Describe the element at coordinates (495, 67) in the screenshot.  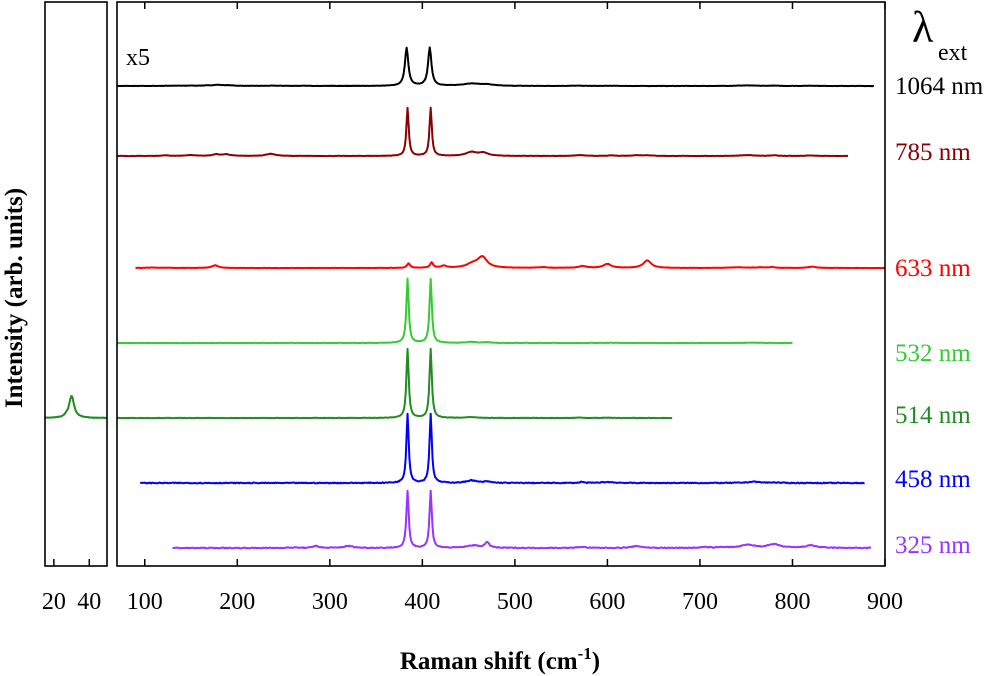
I see `series-line-1064-nm` at that location.